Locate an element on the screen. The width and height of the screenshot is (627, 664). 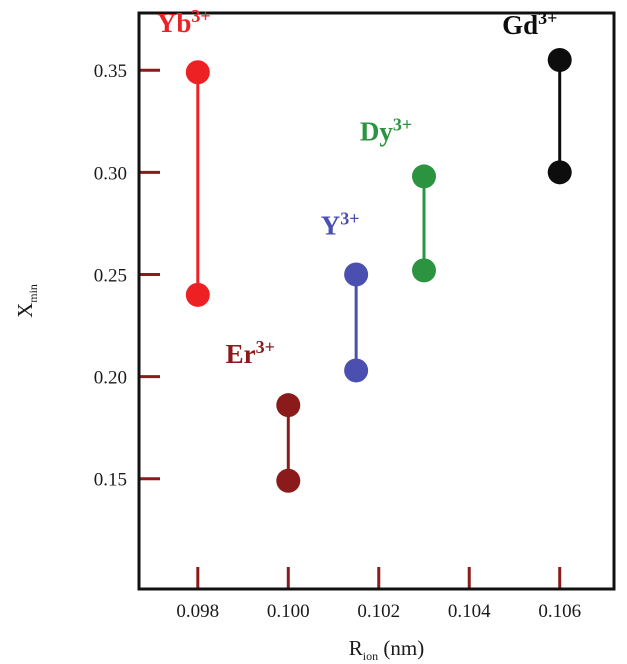
x-axis-label-sub: ion is located at coordinates (370, 656).